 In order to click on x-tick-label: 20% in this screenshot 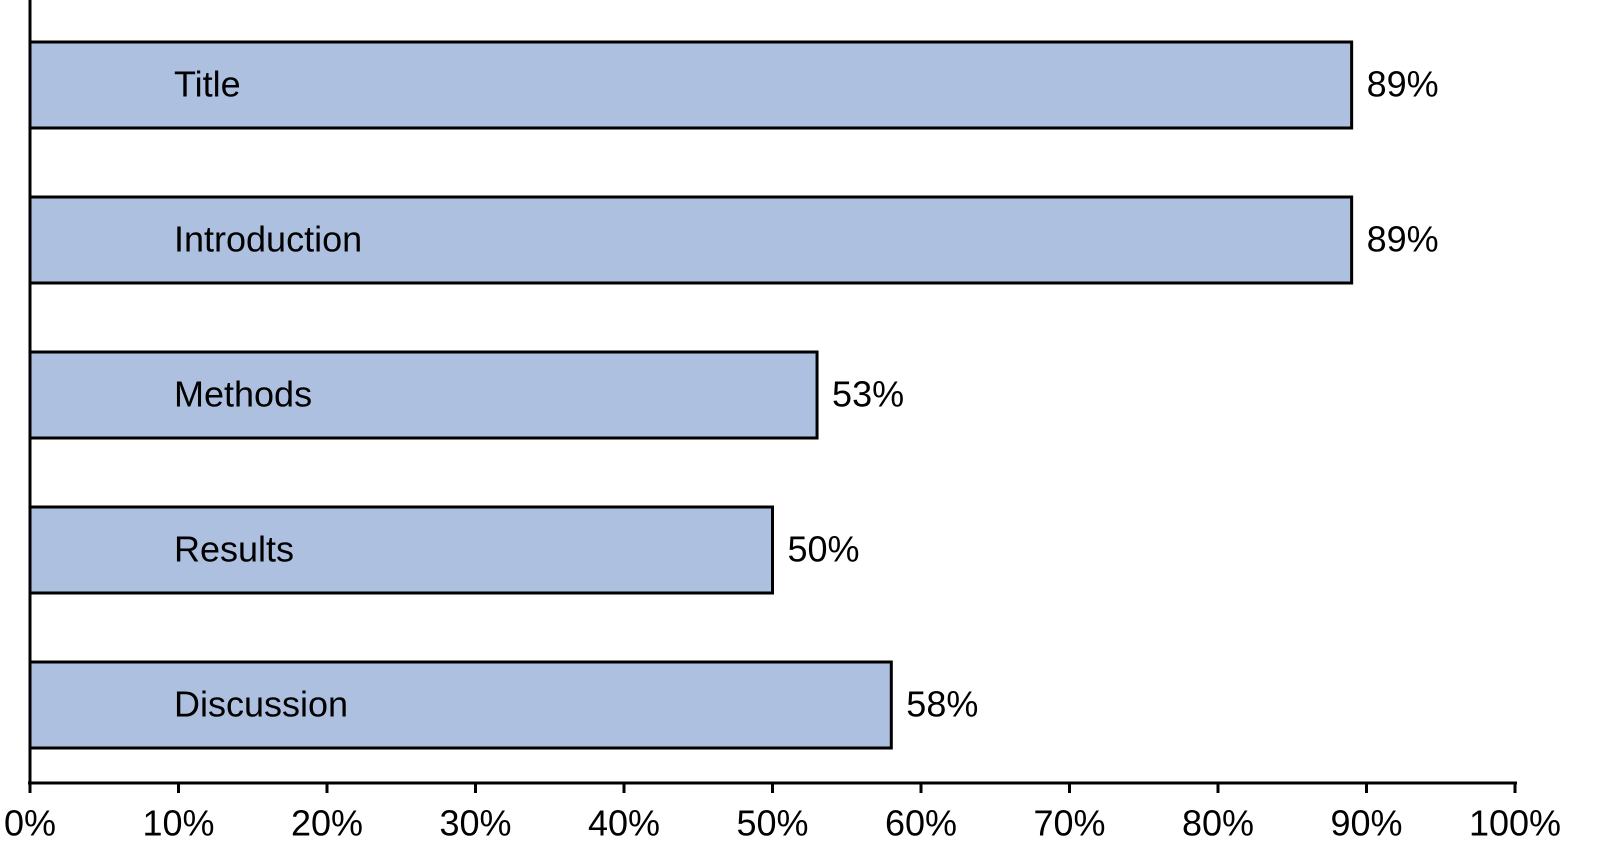, I will do `click(327, 823)`.